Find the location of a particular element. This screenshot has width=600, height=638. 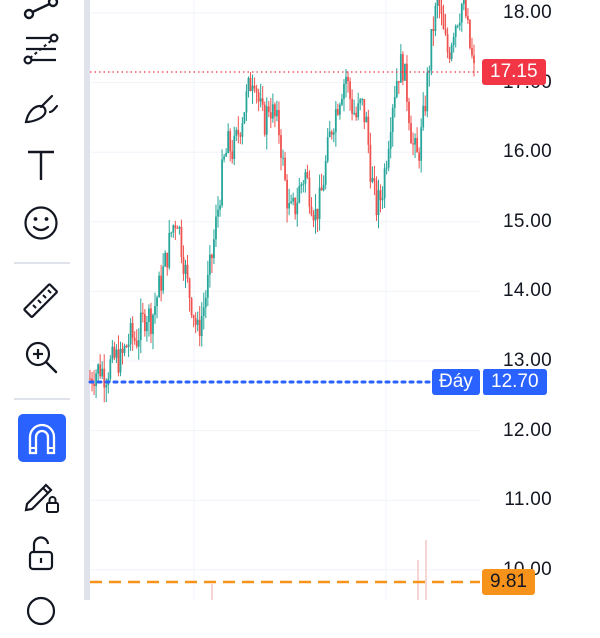

lock-drawings-icon is located at coordinates (41, 498).